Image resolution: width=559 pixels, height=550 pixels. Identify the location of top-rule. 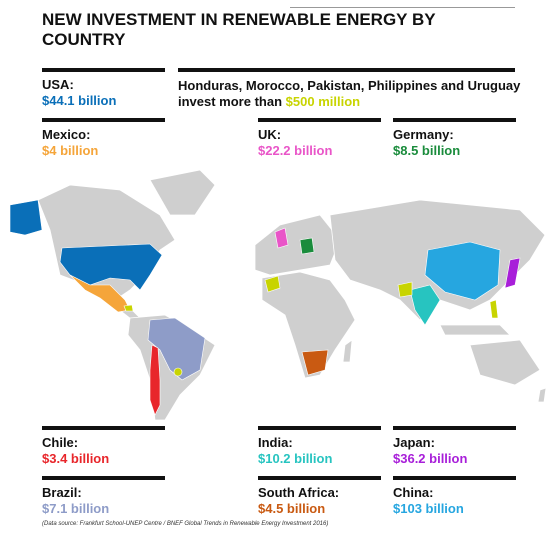
(402, 7).